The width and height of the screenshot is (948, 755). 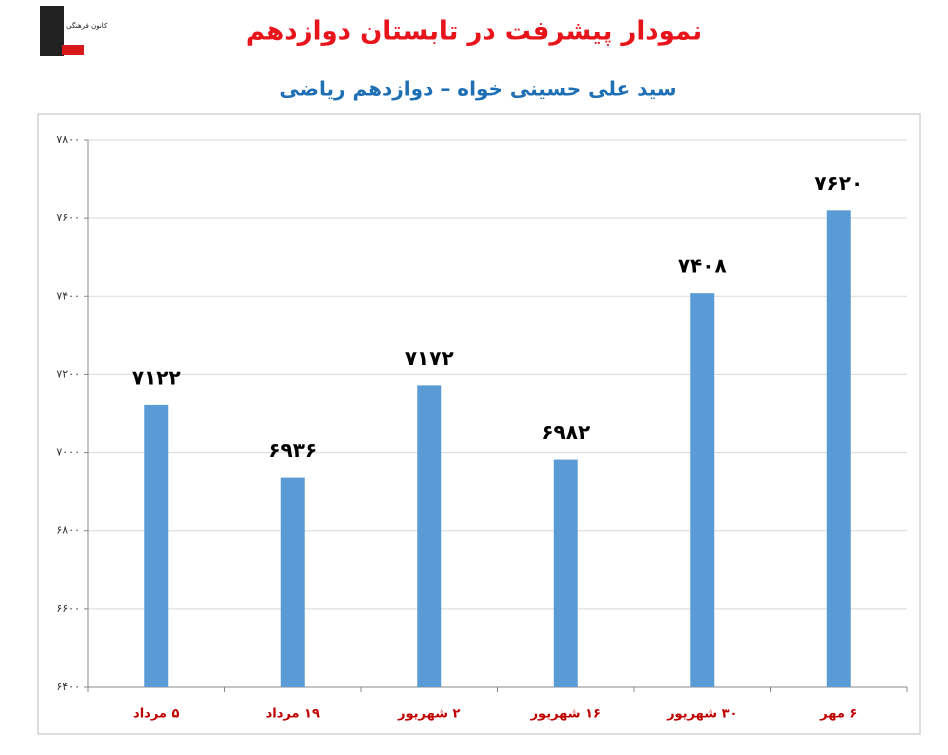 I want to click on logo: کانون فرهنگی آموزش, so click(x=74, y=31).